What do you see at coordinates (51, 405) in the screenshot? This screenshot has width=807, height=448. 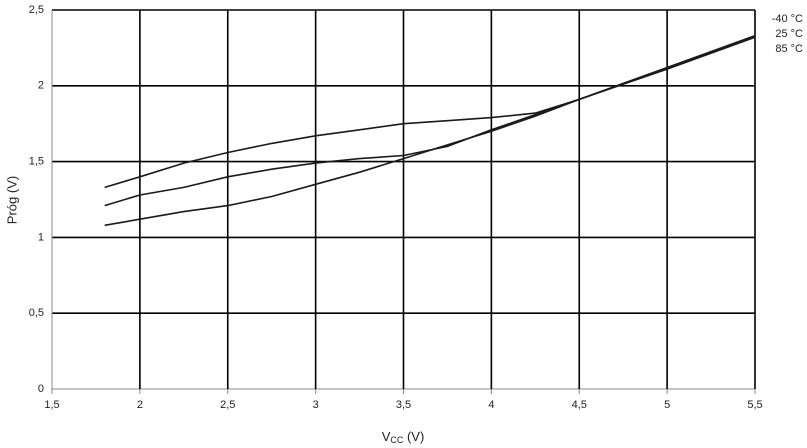 I see `x-tick-label: 1,5` at bounding box center [51, 405].